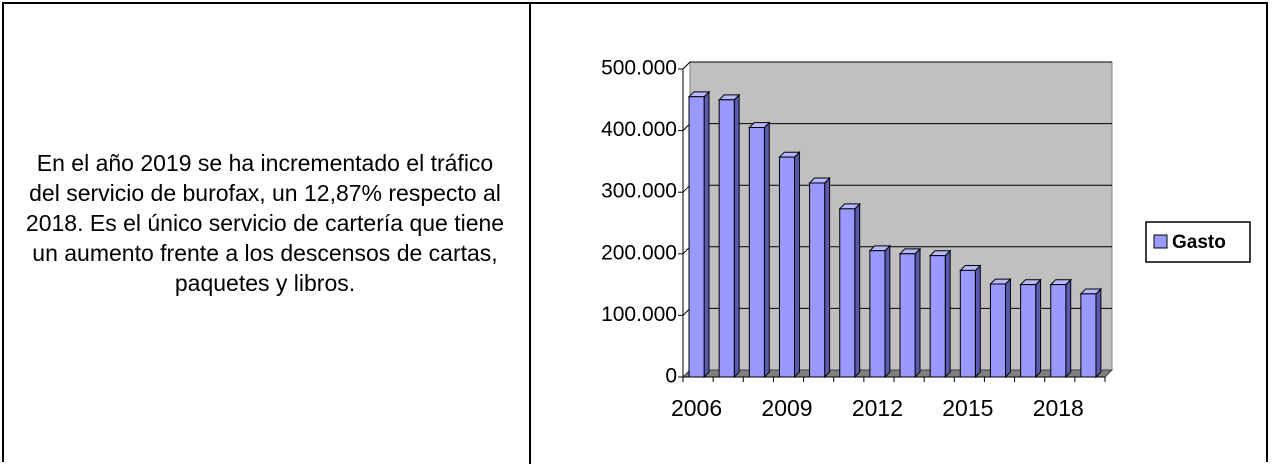  Describe the element at coordinates (639, 129) in the screenshot. I see `y-tick-label: 400.000` at that location.